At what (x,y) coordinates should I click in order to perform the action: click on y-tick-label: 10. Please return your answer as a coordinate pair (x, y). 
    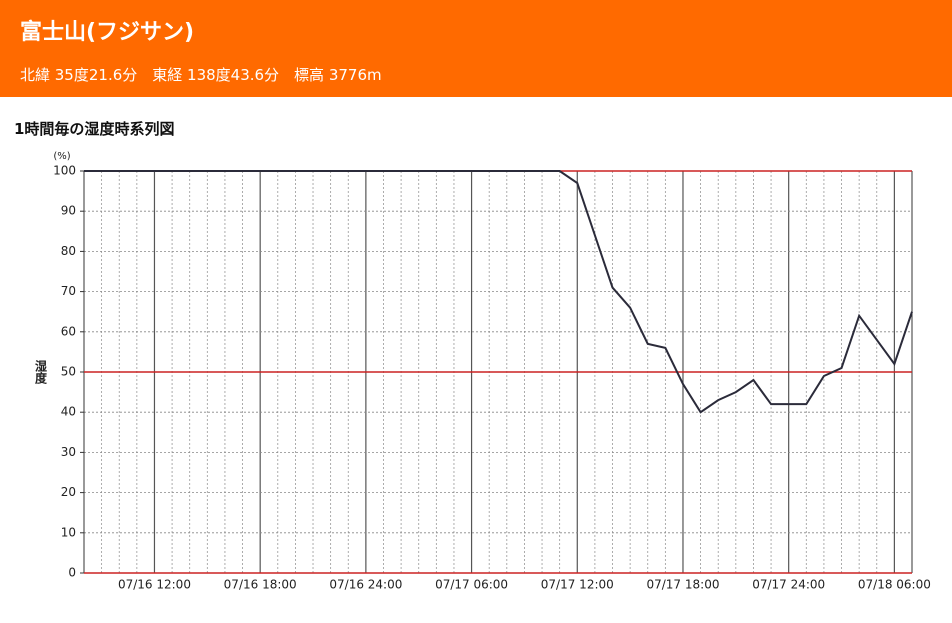
    Looking at the image, I should click on (68, 532).